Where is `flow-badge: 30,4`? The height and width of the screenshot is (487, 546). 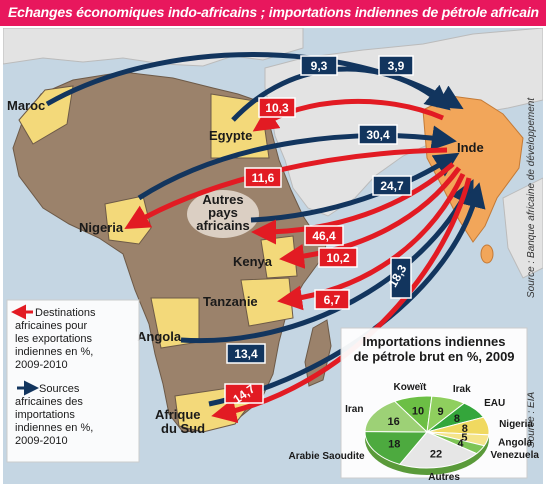
flow-badge: 30,4 is located at coordinates (378, 134).